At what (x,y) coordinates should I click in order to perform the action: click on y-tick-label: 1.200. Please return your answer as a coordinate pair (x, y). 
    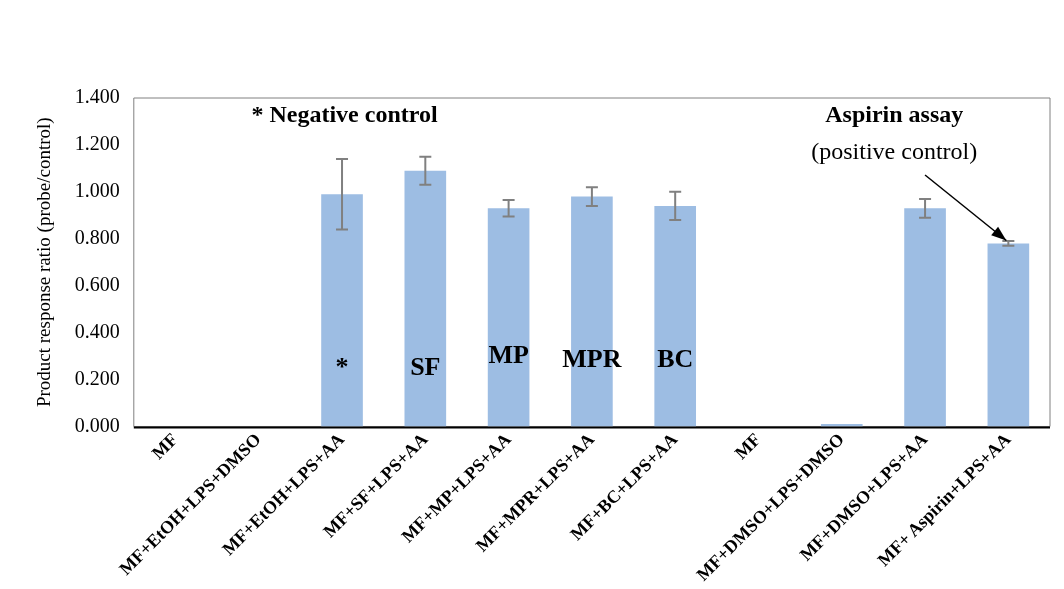
    Looking at the image, I should click on (97, 143).